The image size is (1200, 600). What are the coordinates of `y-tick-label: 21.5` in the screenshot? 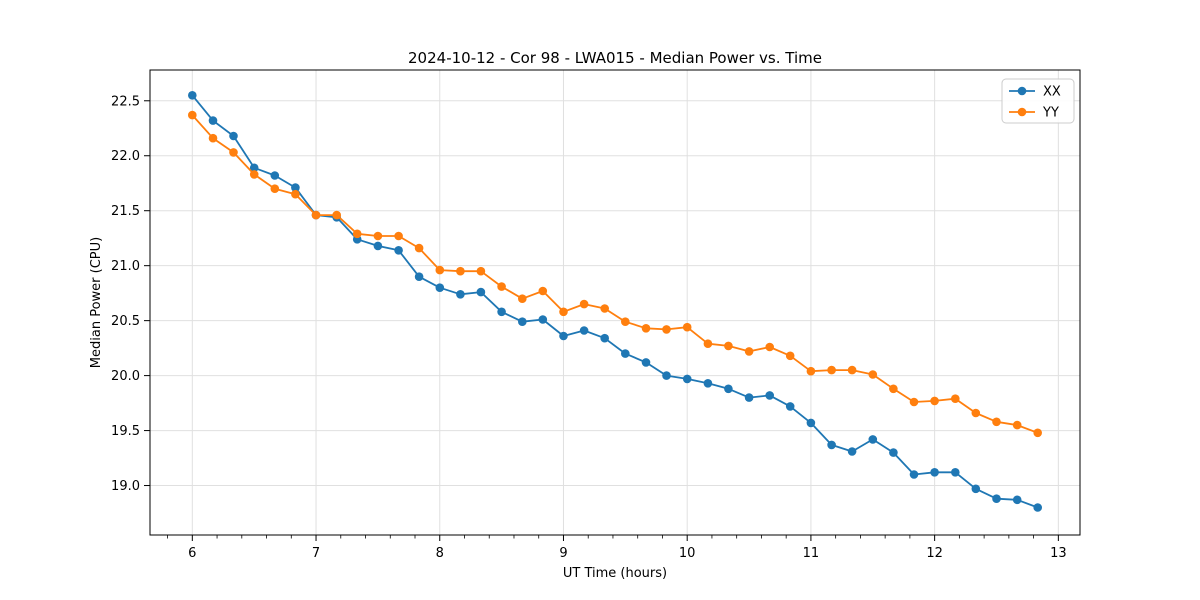 It's located at (125, 211).